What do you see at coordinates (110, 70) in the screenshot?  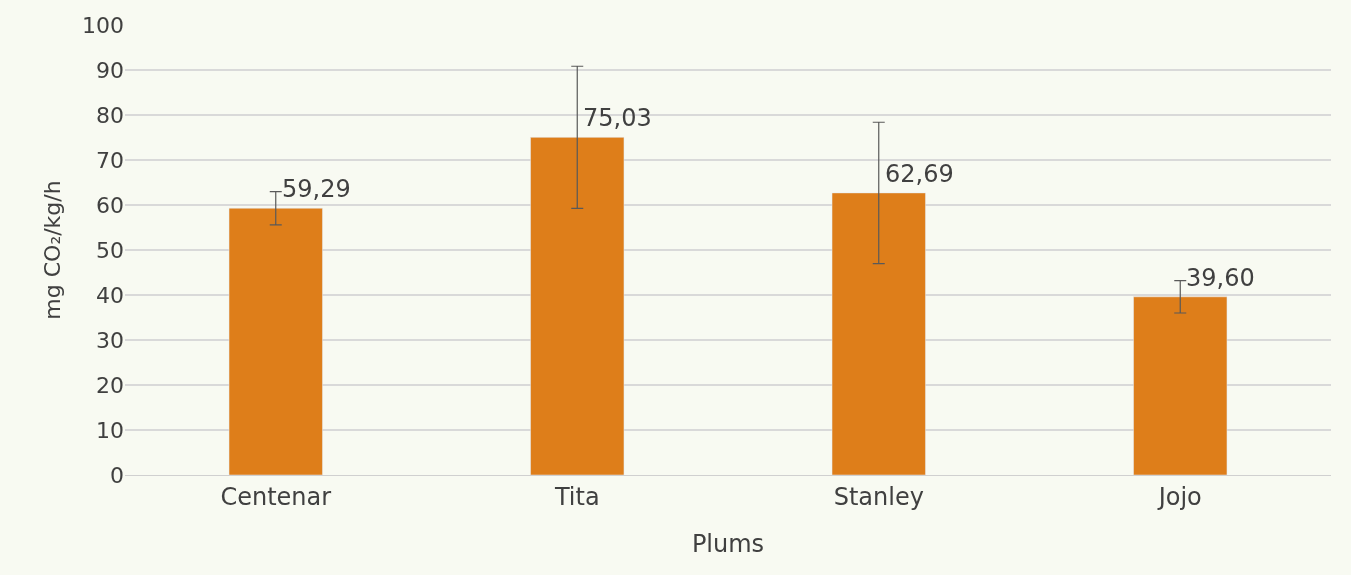 I see `y-tick-label: 90` at bounding box center [110, 70].